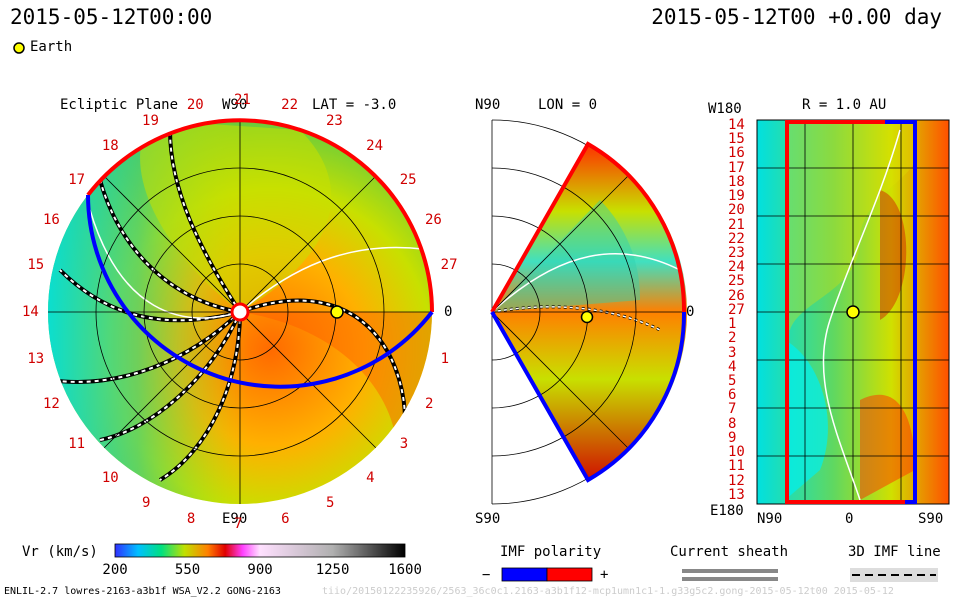 The height and width of the screenshot is (600, 960). What do you see at coordinates (337, 312) in the screenshot?
I see `earth-marker-ecliptic` at bounding box center [337, 312].